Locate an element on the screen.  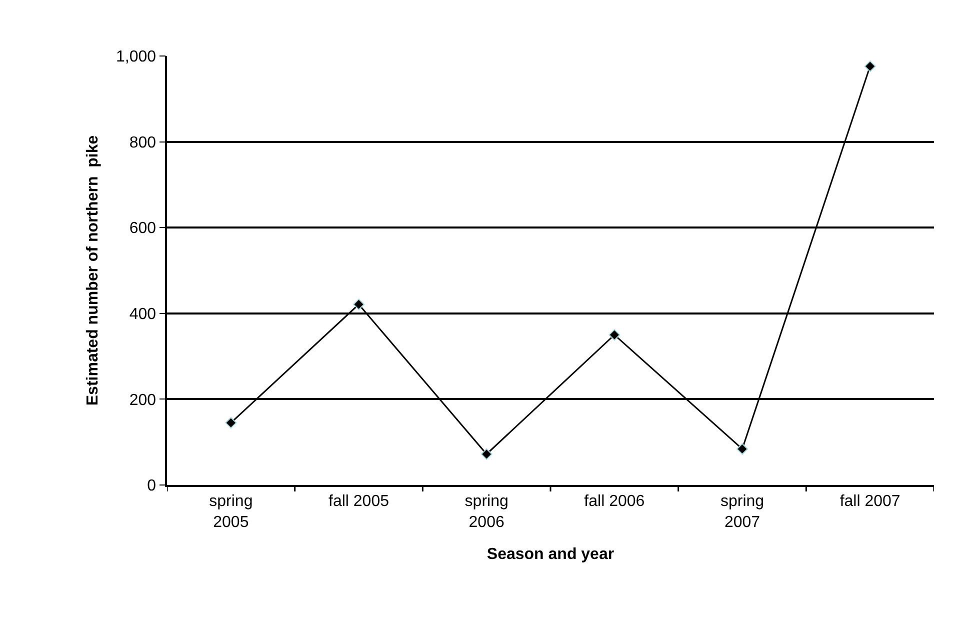
x-axis-title: Season and year is located at coordinates (550, 554).